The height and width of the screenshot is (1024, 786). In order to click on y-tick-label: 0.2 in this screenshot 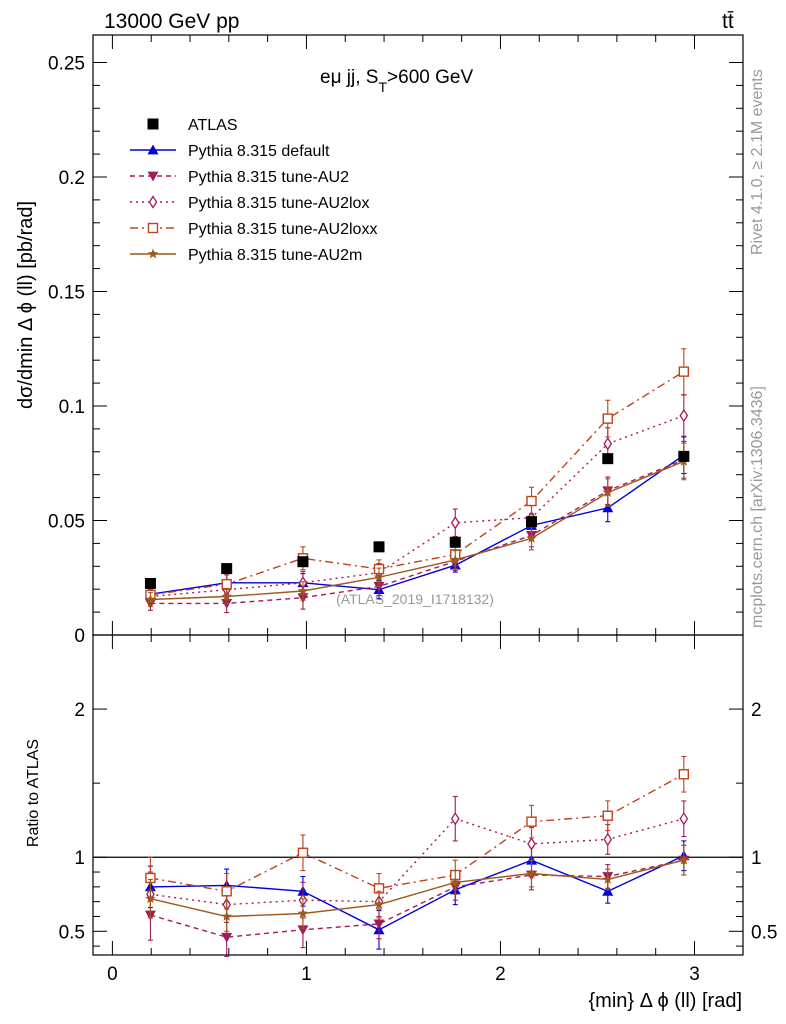, I will do `click(72, 178)`.